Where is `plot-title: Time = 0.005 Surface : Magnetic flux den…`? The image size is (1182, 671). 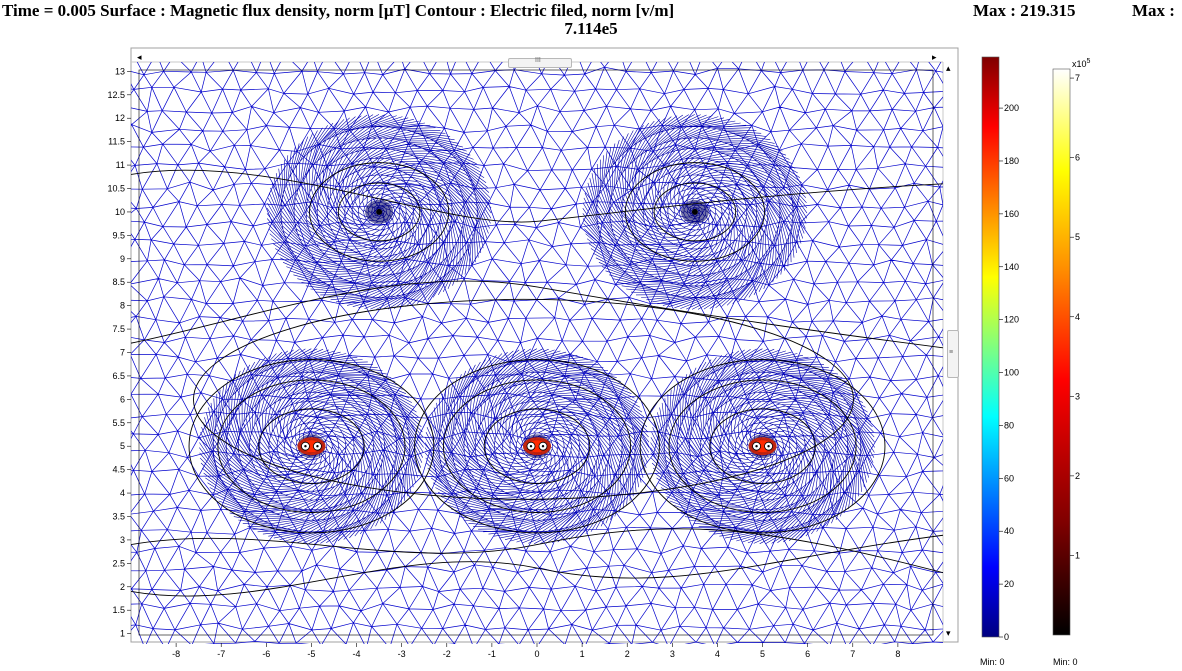
plot-title: Time = 0.005 Surface : Magnetic flux den… is located at coordinates (591, 10).